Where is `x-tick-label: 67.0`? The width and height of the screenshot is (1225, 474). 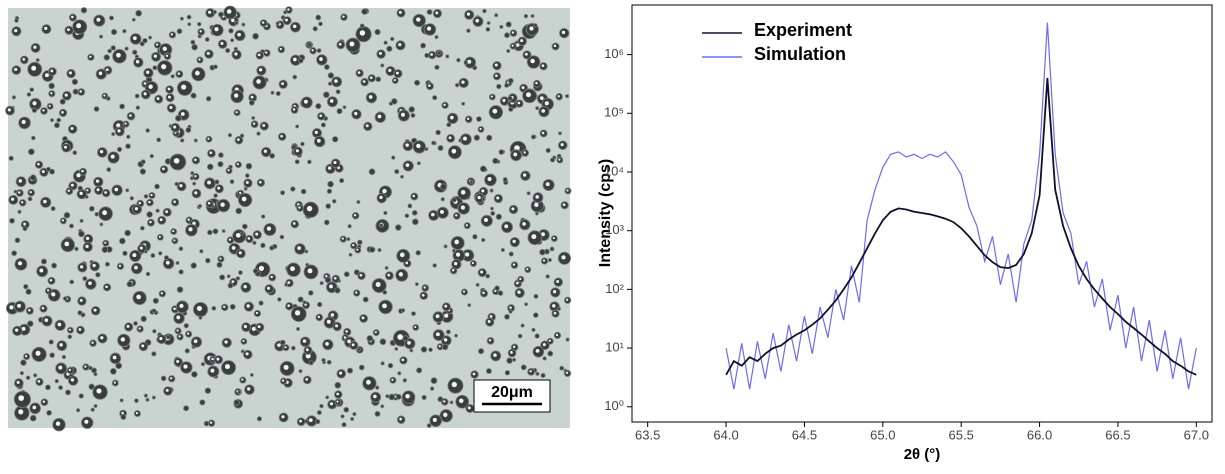 x-tick-label: 67.0 is located at coordinates (1196, 434).